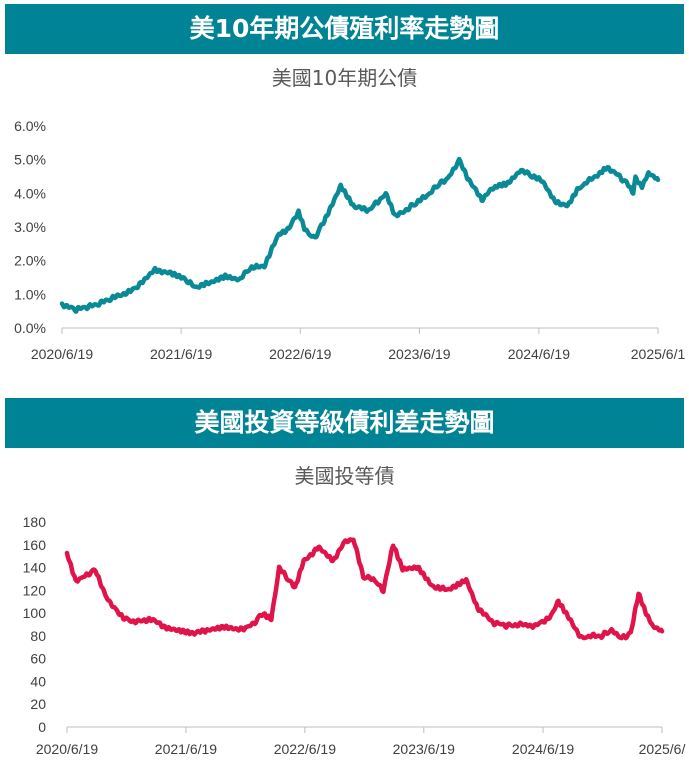 Image resolution: width=689 pixels, height=761 pixels. I want to click on y-tick-label: 40, so click(38, 681).